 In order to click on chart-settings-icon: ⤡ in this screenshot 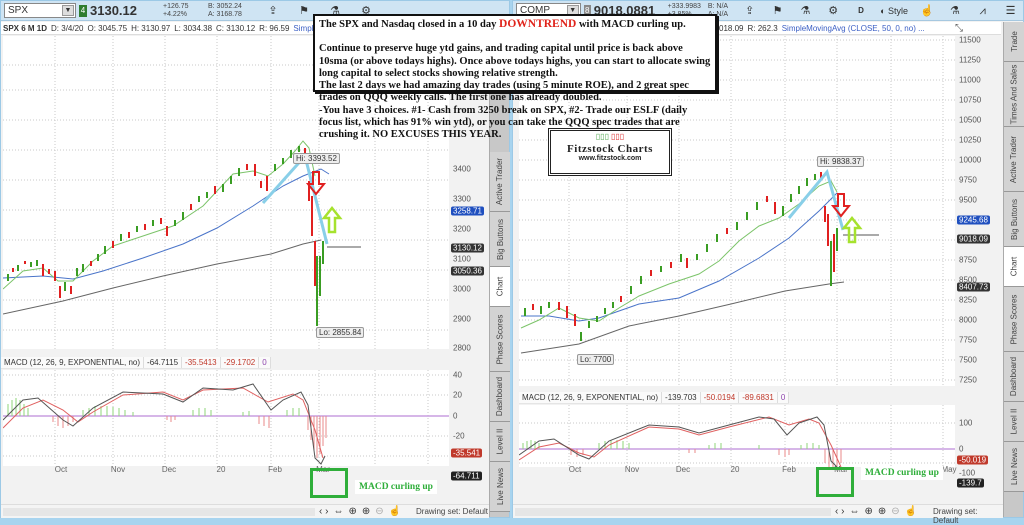, I will do `click(959, 28)`.